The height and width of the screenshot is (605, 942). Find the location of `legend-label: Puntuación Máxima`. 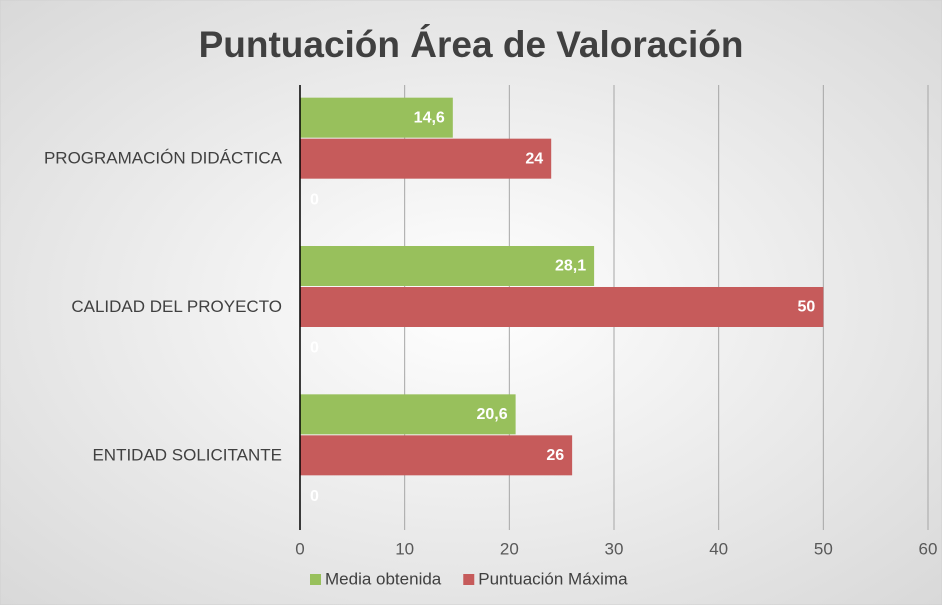

legend-label: Puntuación Máxima is located at coordinates (553, 578).